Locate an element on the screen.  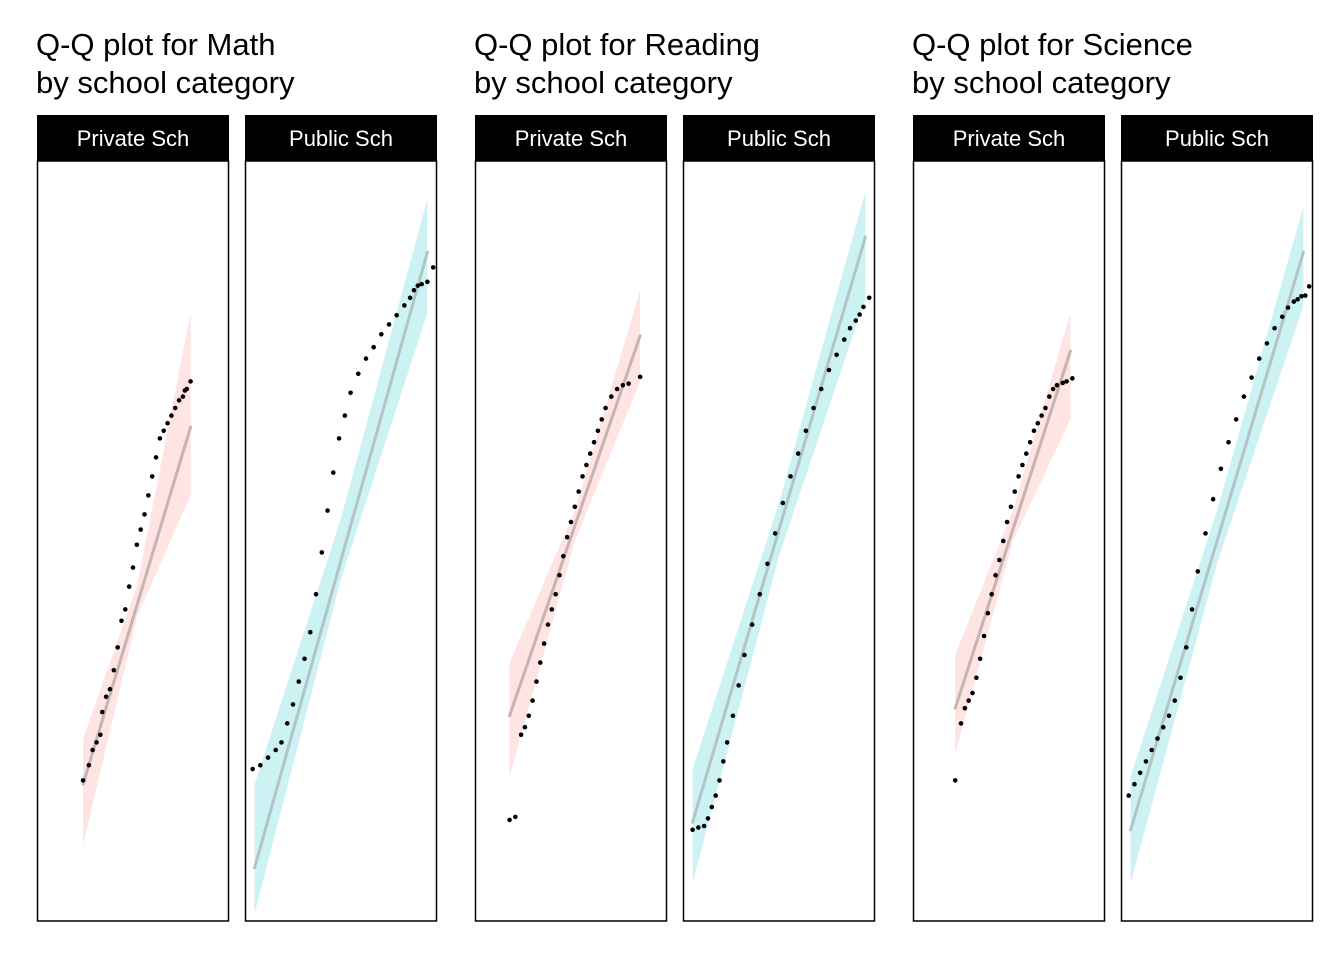
chart-title-line-1: Q-Q plot for Math is located at coordinates (155, 44).